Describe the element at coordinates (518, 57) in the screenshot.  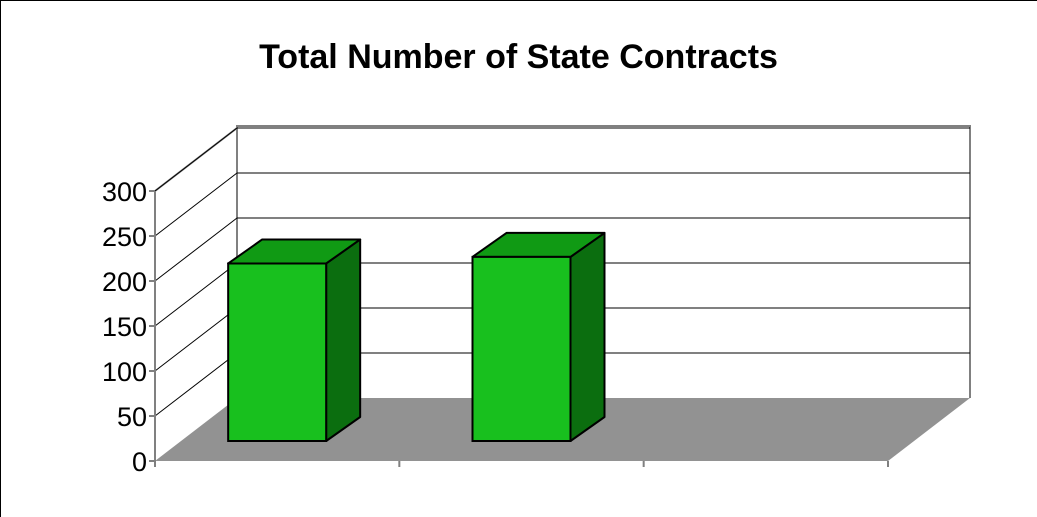
I see `chart-title: Total Number of State Contracts` at that location.